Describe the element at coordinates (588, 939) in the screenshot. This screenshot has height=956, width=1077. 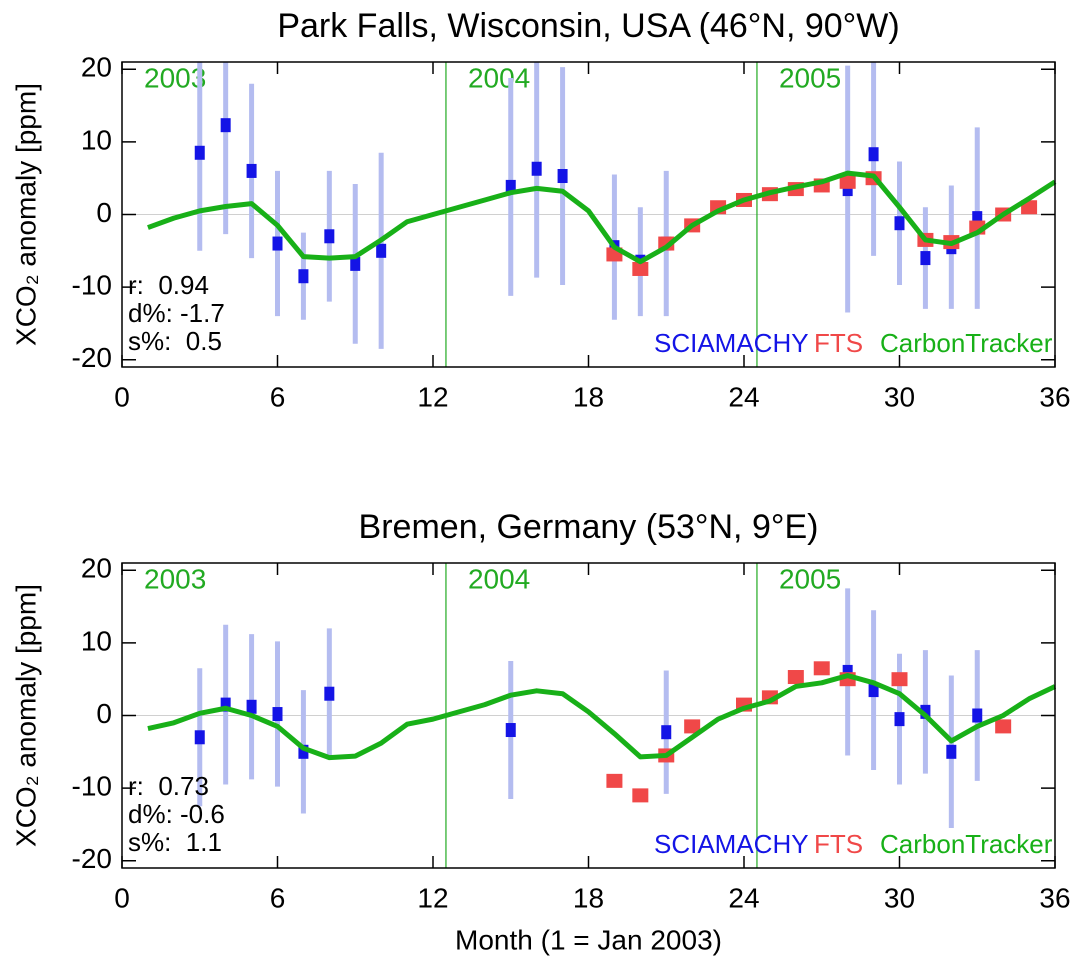
I see `x-axis-label: Month (1 = Jan 2003)` at that location.